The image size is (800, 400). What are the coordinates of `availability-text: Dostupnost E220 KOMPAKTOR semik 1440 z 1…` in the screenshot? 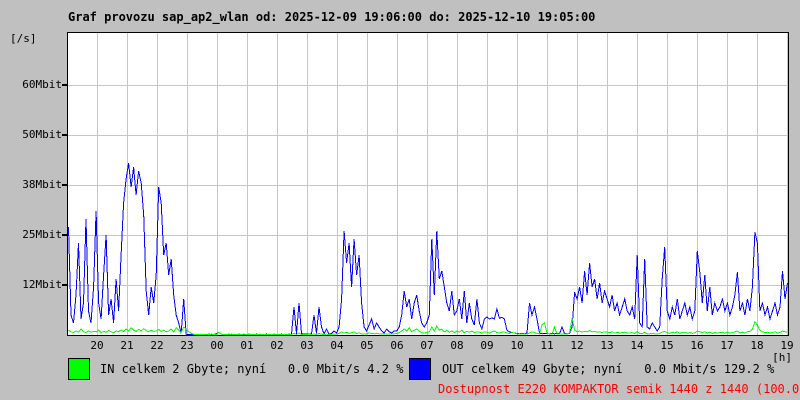 It's located at (619, 389).